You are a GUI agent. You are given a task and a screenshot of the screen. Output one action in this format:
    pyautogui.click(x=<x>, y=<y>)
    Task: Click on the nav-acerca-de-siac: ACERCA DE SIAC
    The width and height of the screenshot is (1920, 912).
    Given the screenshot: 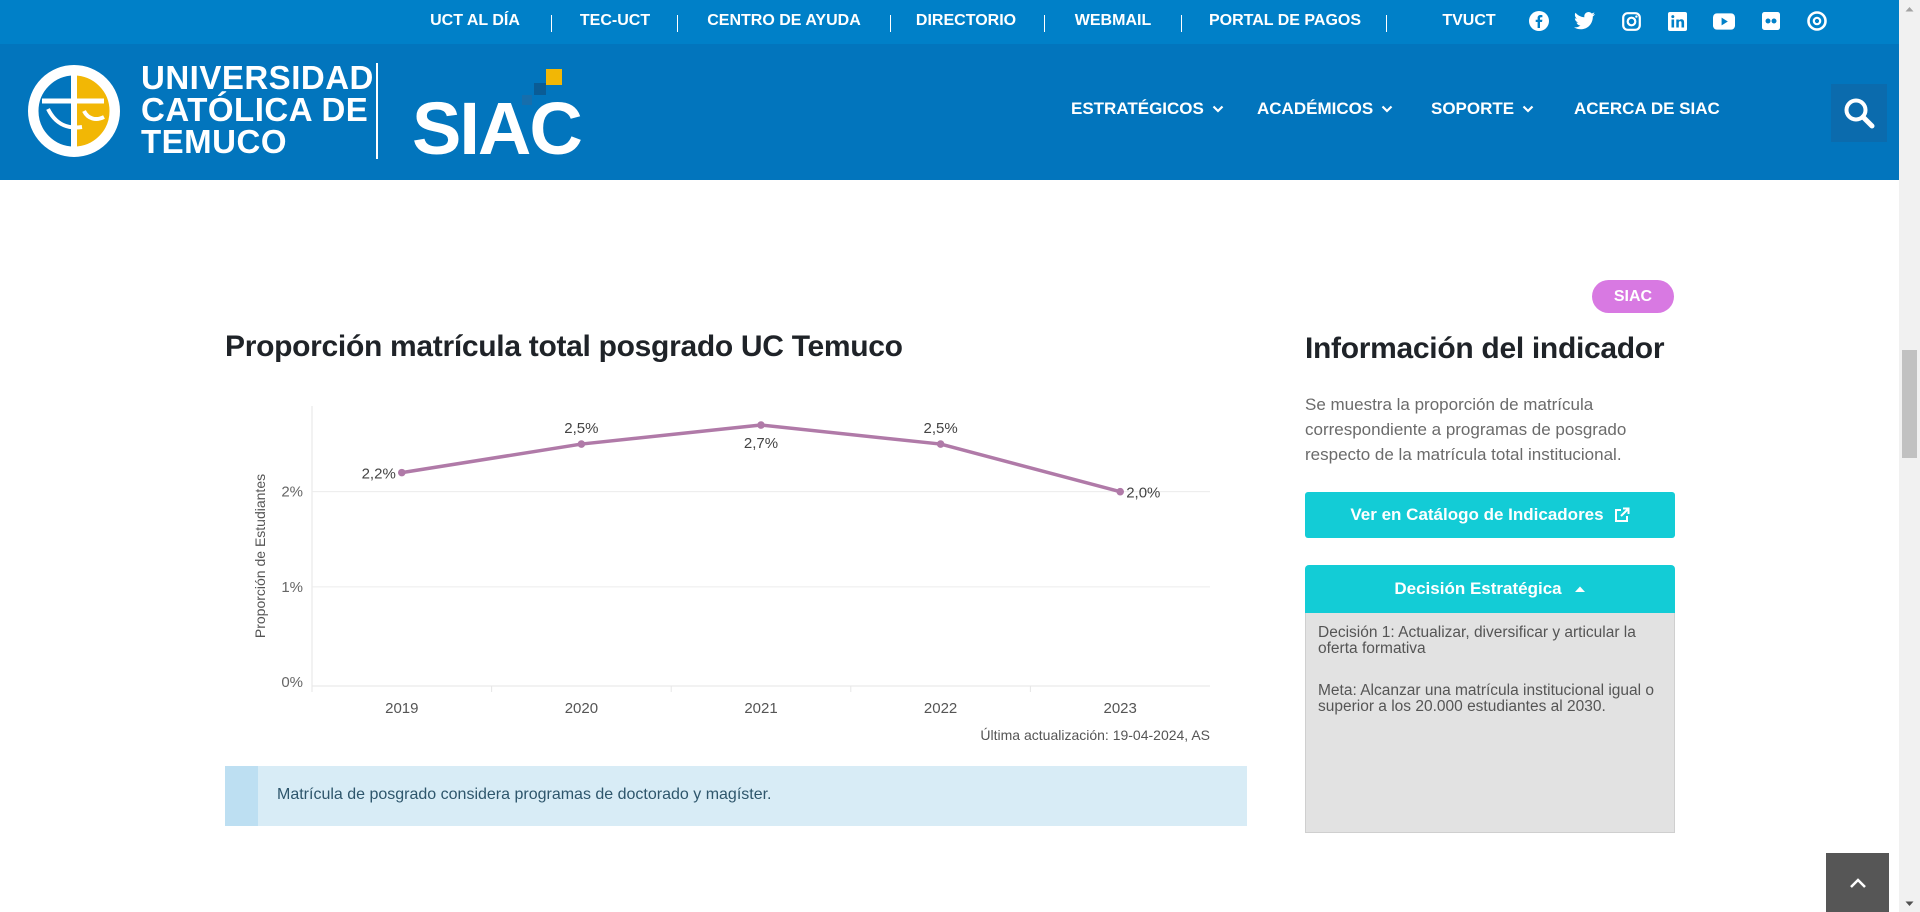 What is the action you would take?
    pyautogui.click(x=1647, y=109)
    